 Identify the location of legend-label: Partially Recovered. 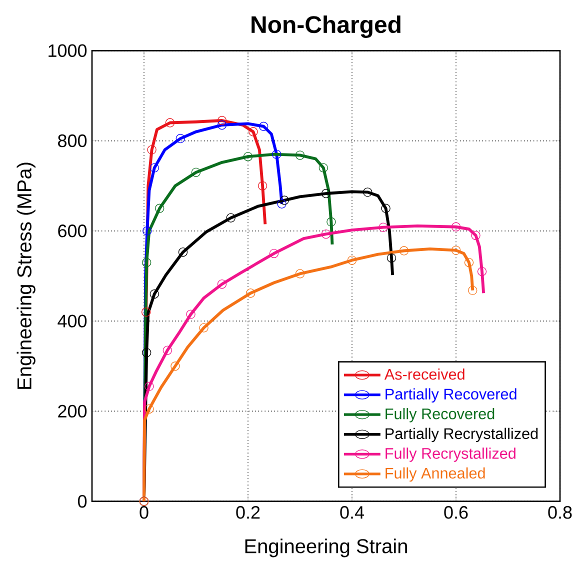
(451, 395).